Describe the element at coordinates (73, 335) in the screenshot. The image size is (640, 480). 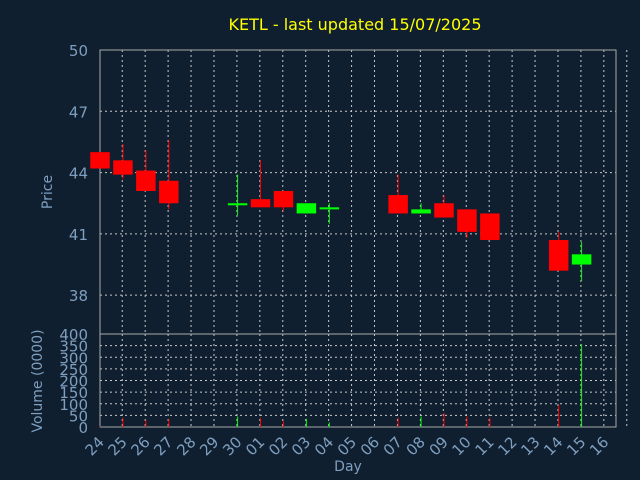
I see `volume-tick-label: 400` at that location.